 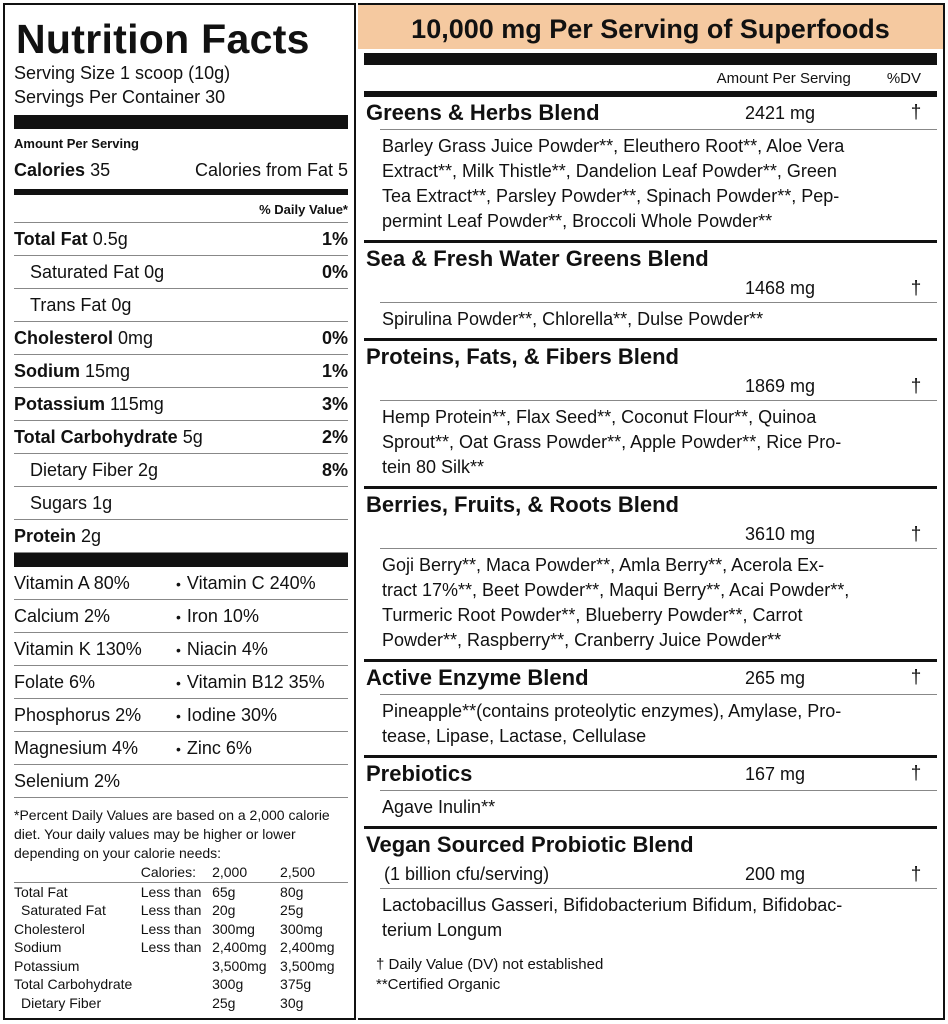 I want to click on nutrient-name: Total Carbohydrate, so click(x=96, y=436).